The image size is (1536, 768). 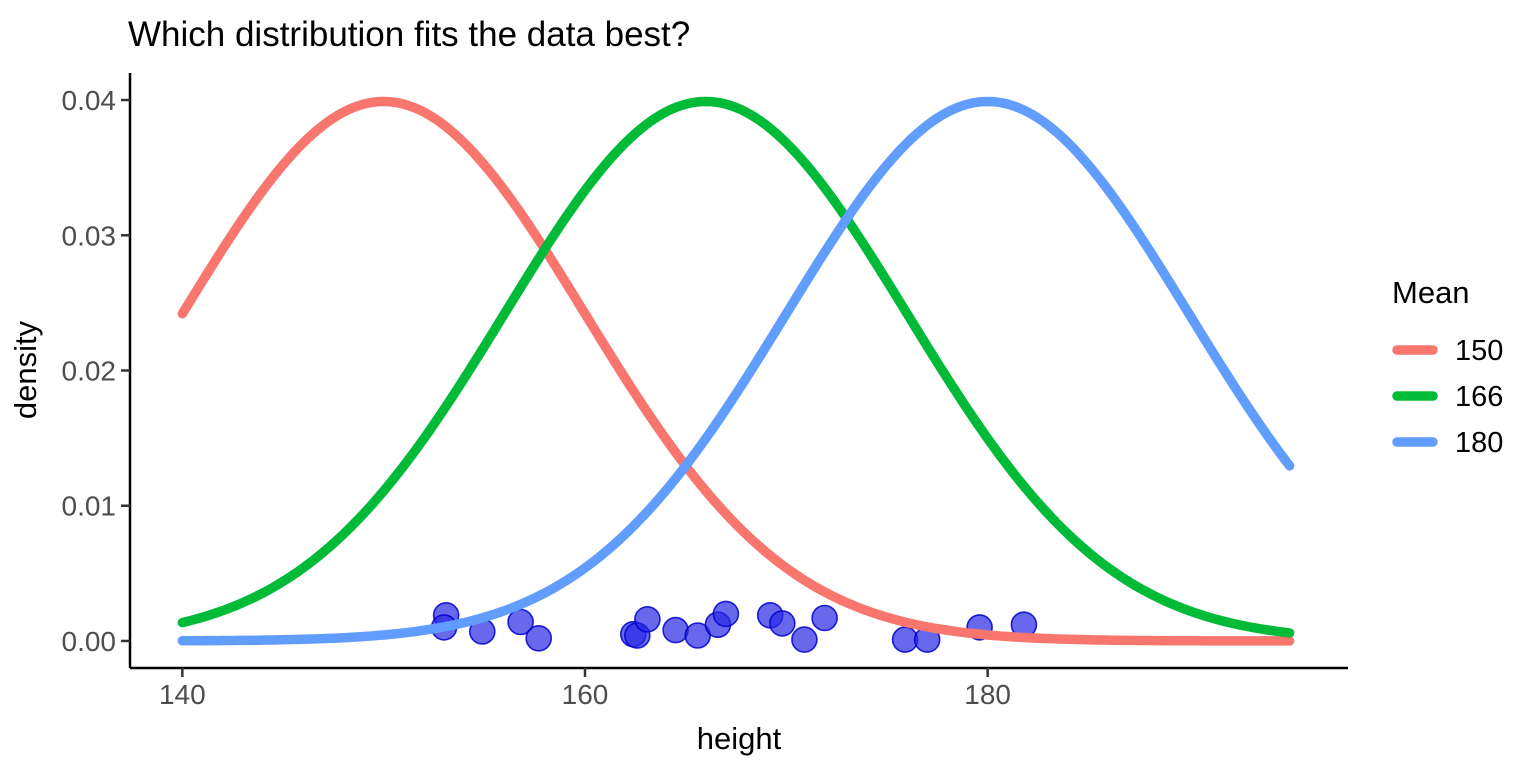 What do you see at coordinates (585, 694) in the screenshot?
I see `x-tick-label: 160` at bounding box center [585, 694].